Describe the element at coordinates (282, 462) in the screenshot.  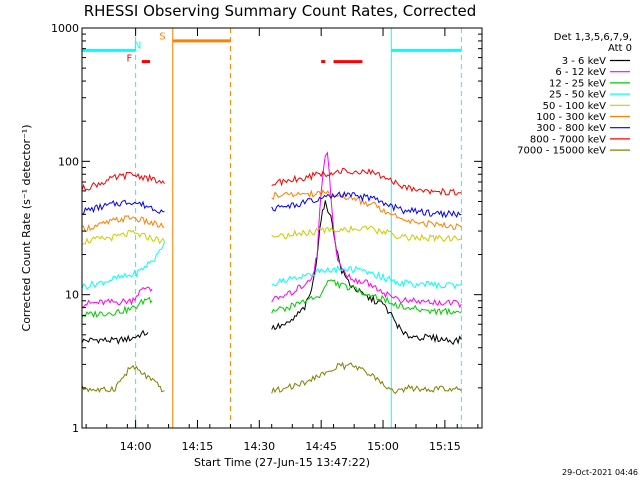
I see `x-axis-label: Start Time (27-Jun-15 13:47:22)` at that location.